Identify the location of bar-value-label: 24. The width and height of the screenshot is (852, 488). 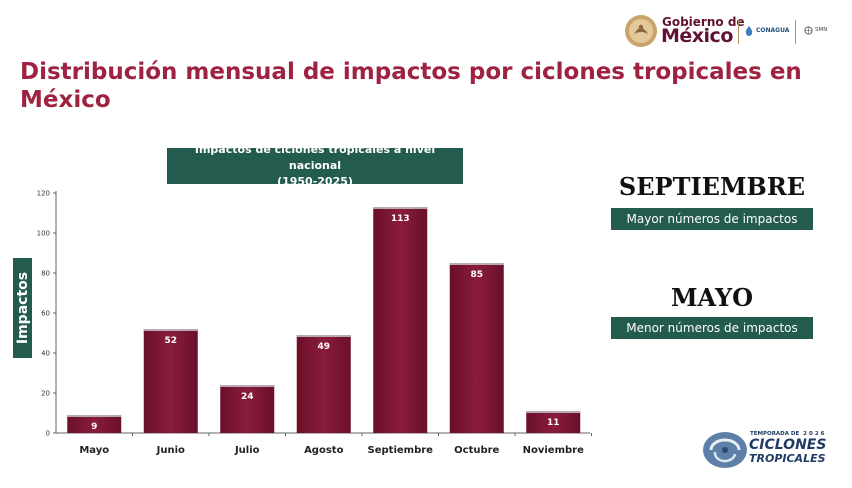
(247, 397).